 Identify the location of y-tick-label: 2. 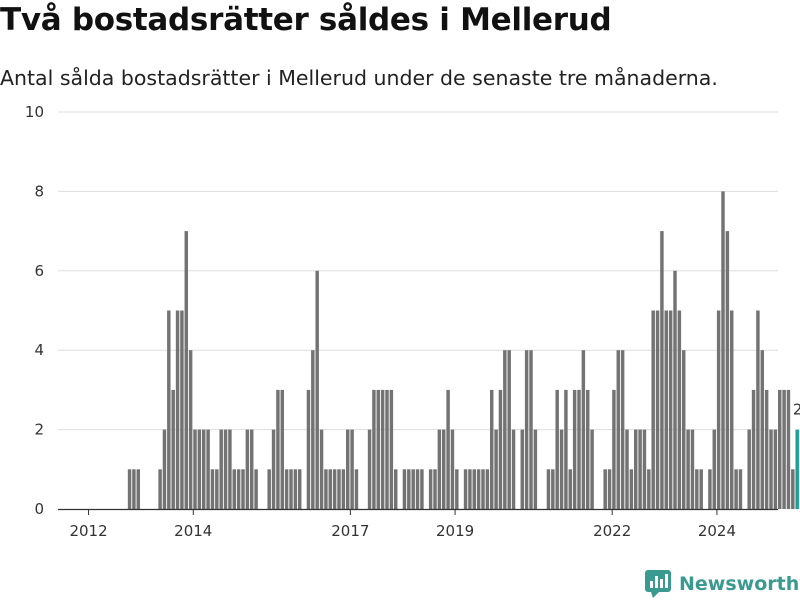
(39, 430).